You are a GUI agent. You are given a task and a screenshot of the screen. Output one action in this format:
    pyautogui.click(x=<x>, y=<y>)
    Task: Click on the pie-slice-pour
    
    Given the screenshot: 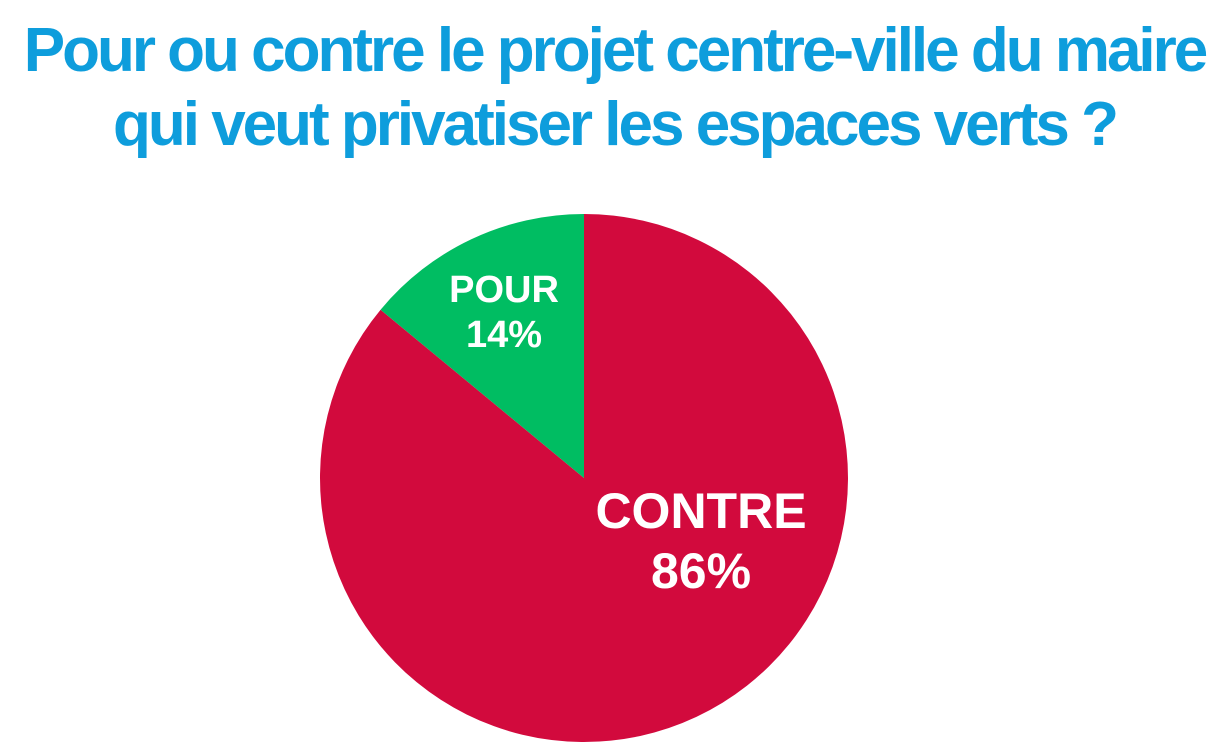 What is the action you would take?
    pyautogui.click(x=482, y=346)
    